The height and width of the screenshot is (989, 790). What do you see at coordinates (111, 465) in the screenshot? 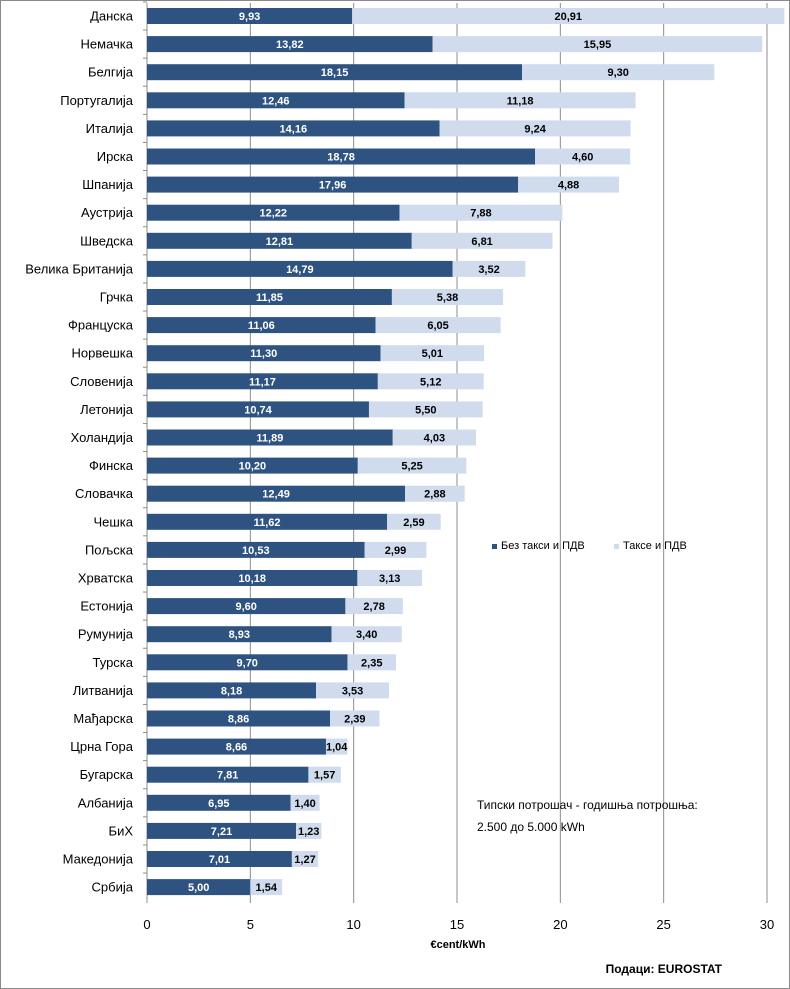
I see `category-label: Финска` at bounding box center [111, 465].